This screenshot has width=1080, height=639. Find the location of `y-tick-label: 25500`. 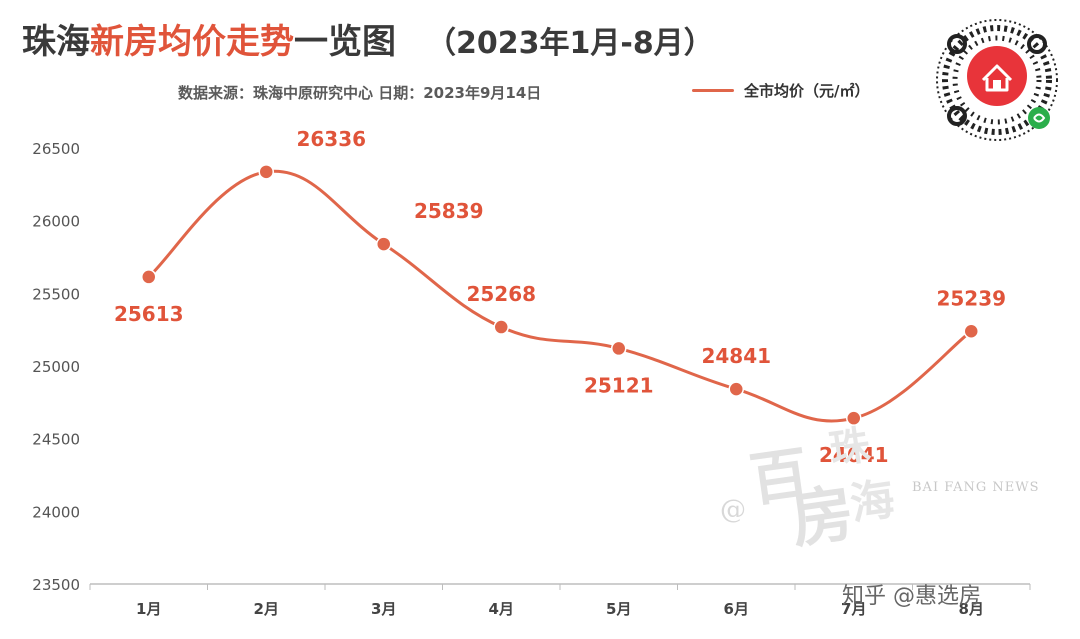

y-tick-label: 25500 is located at coordinates (56, 294).